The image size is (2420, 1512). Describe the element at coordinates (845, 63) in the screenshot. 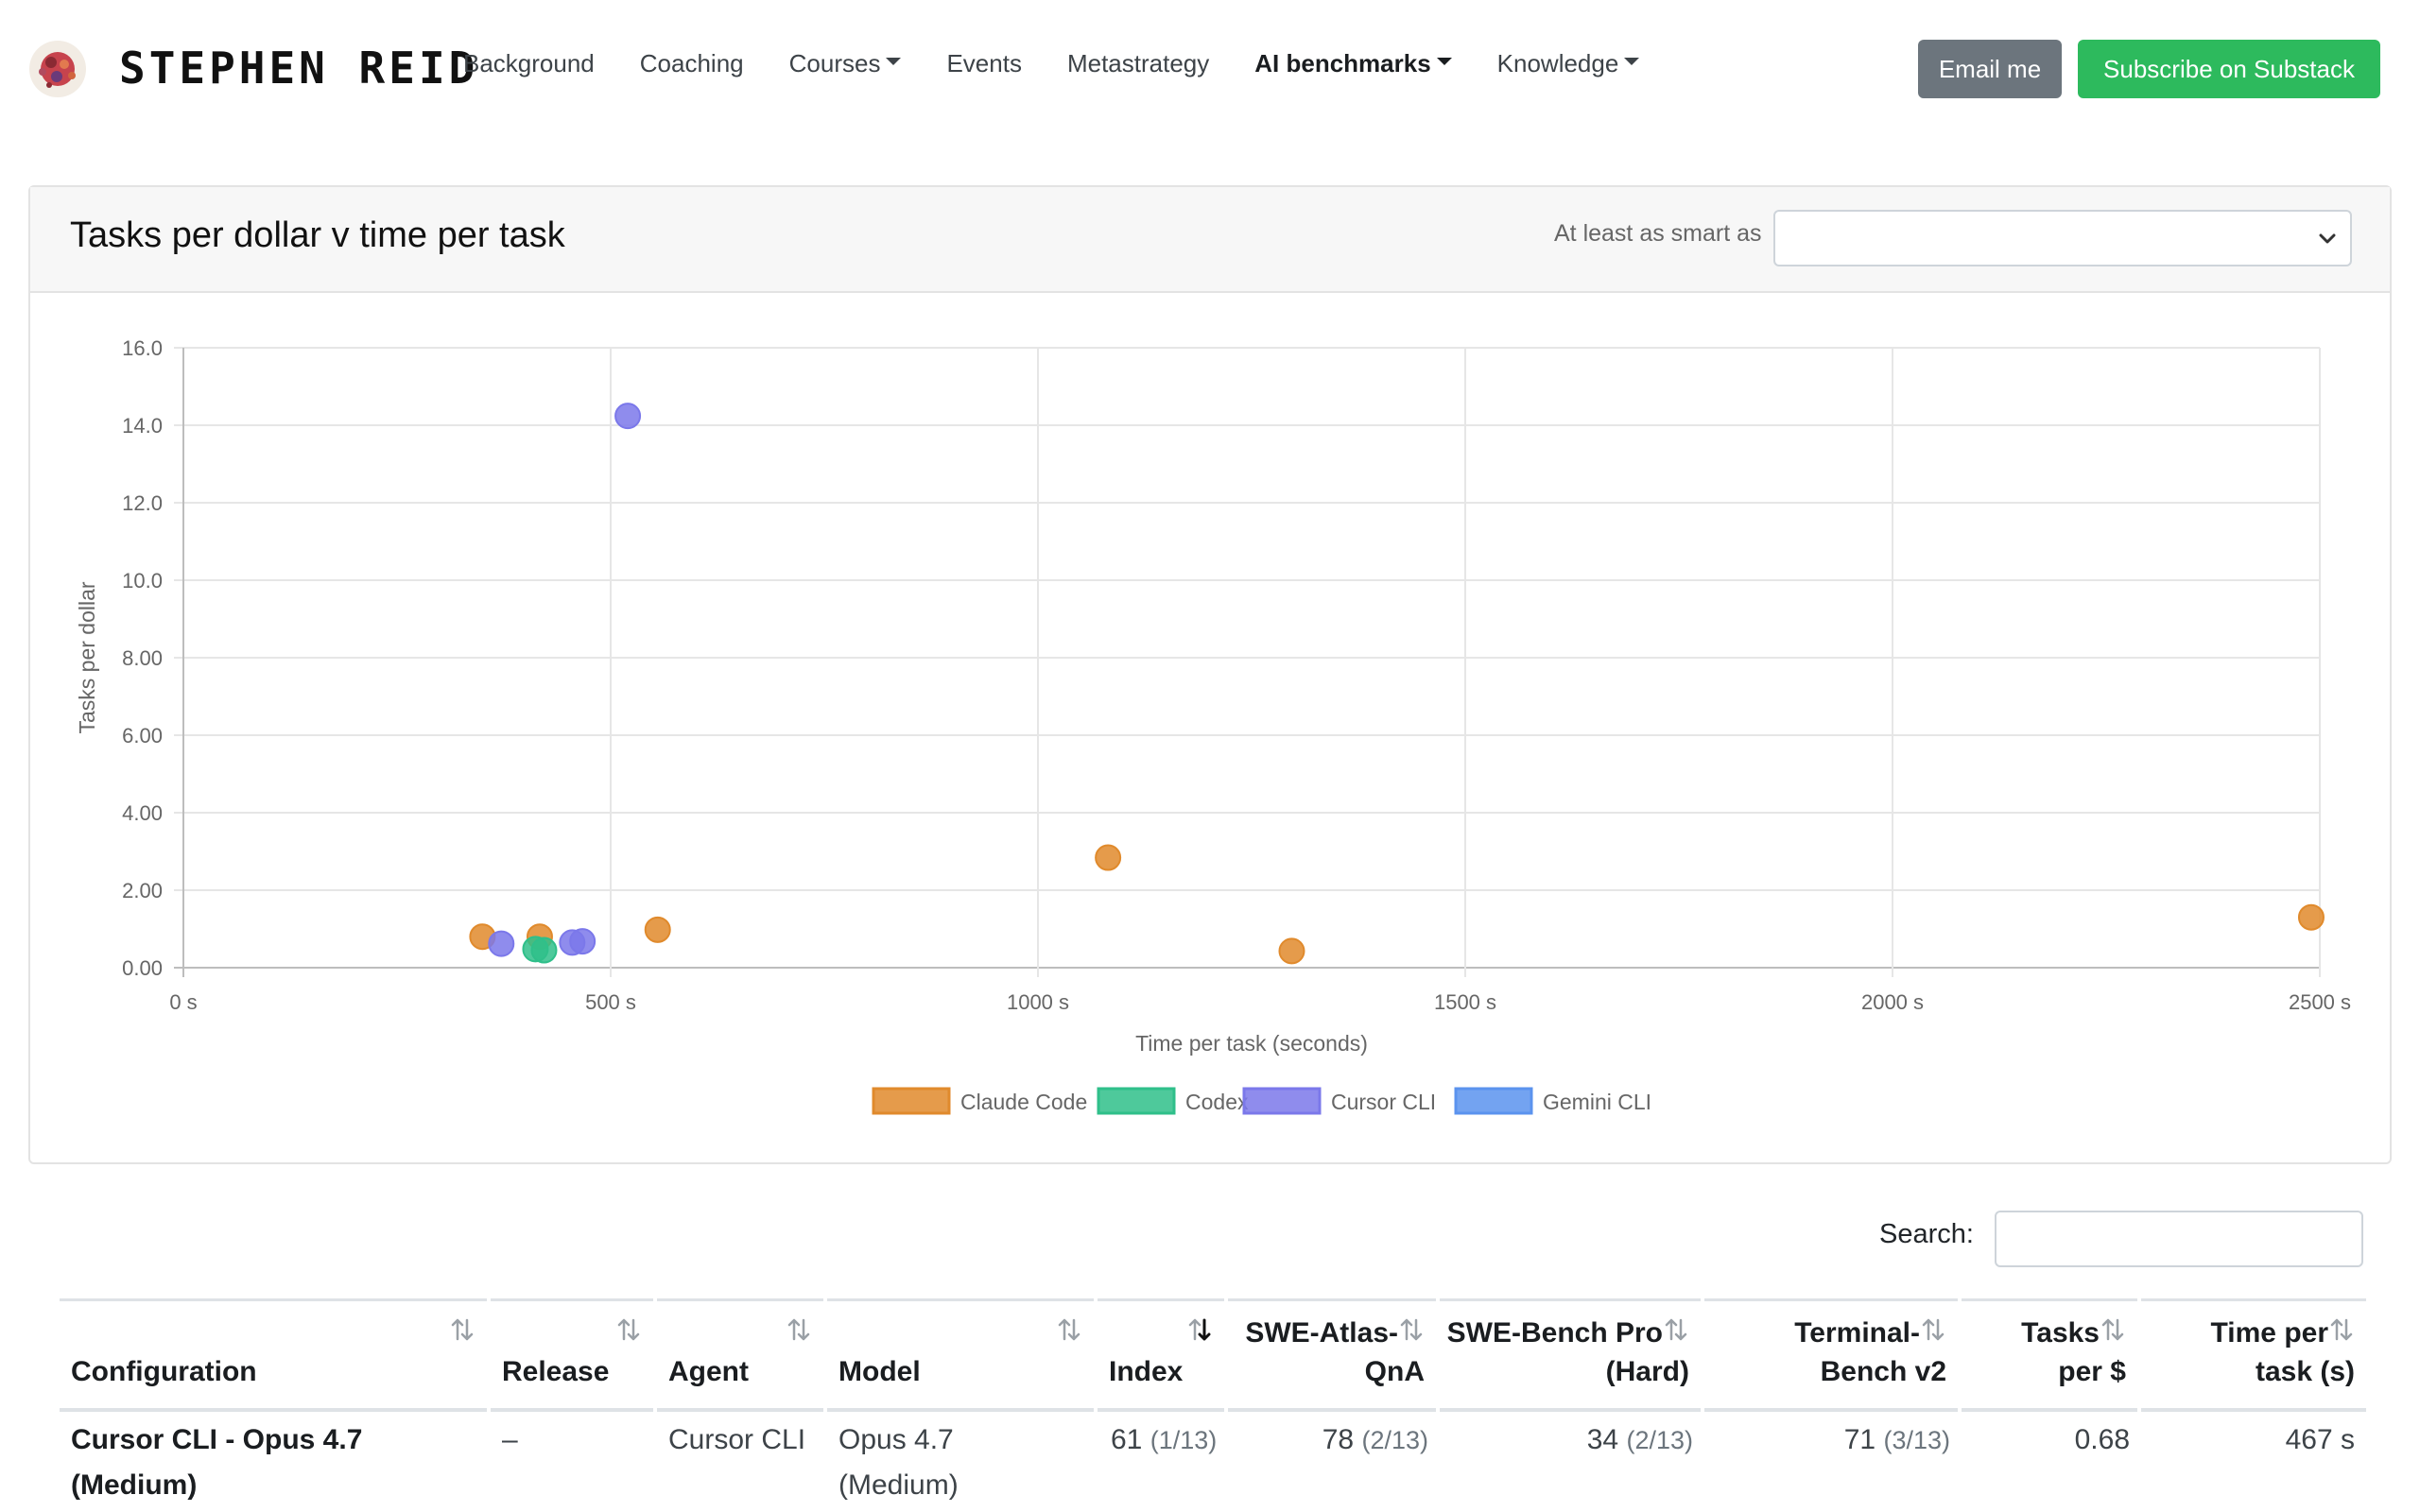

I see `nav-link-courses: Courses` at that location.